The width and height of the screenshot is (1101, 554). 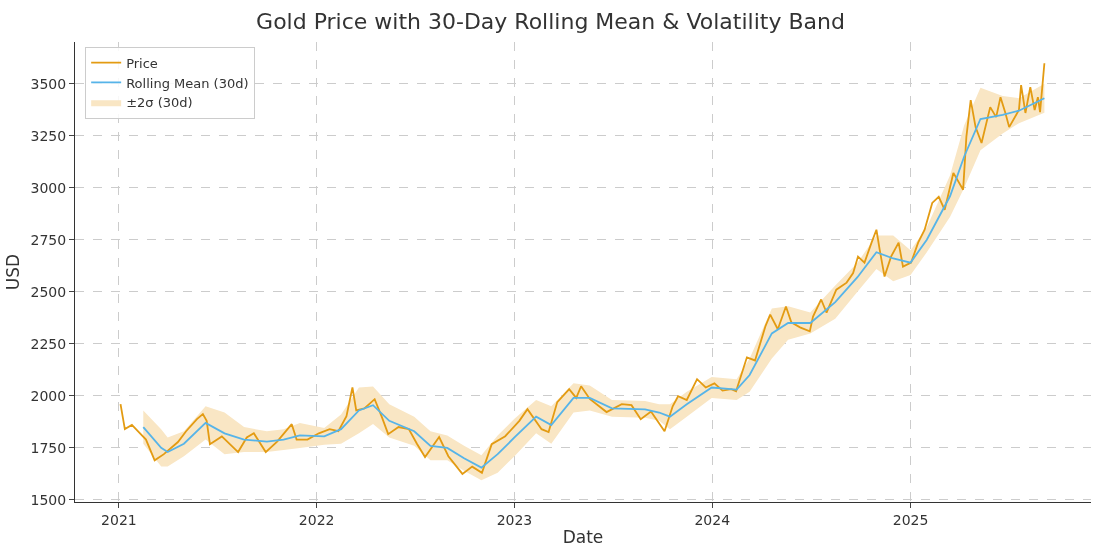 What do you see at coordinates (910, 519) in the screenshot?
I see `x-tick-label: 2025` at bounding box center [910, 519].